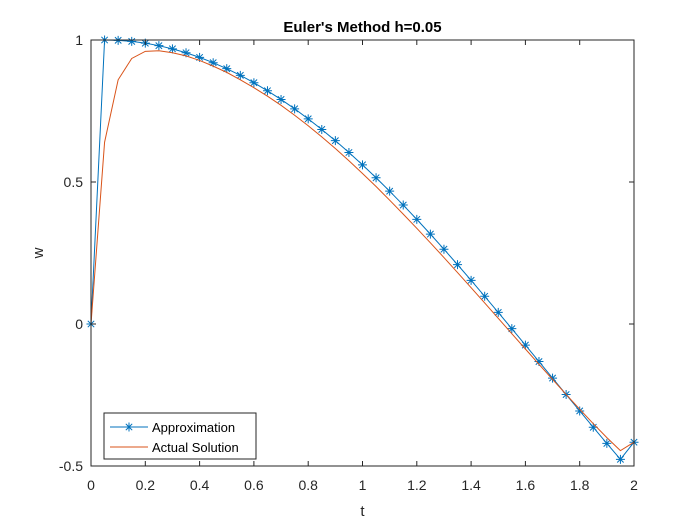  I want to click on x-tick-label: 2, so click(634, 485).